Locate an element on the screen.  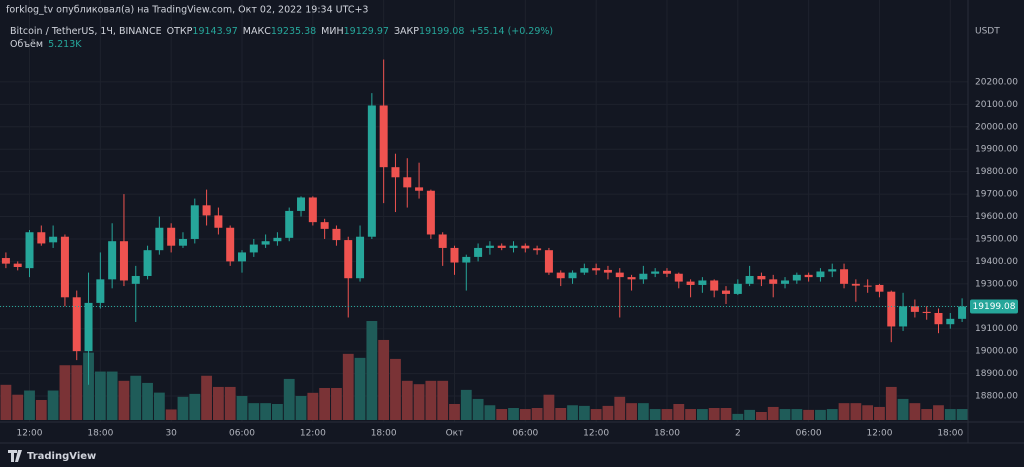
volume-name: Объём is located at coordinates (26, 44).